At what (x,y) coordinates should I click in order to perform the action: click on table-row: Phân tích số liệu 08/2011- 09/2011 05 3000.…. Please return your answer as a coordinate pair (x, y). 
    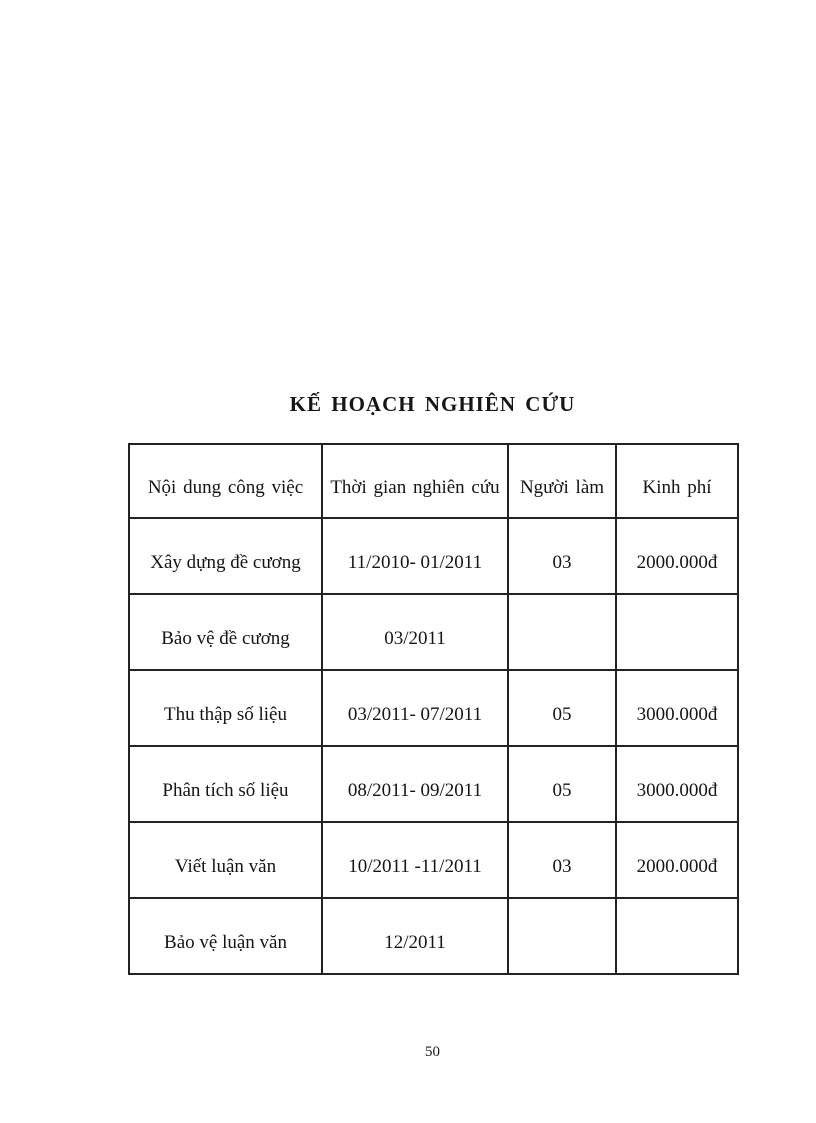
    Looking at the image, I should click on (433, 784).